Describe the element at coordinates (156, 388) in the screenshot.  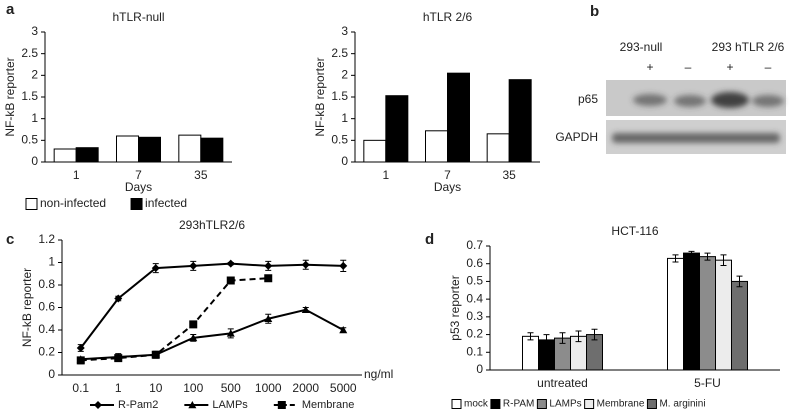
I see `x-tick-label: 10` at that location.